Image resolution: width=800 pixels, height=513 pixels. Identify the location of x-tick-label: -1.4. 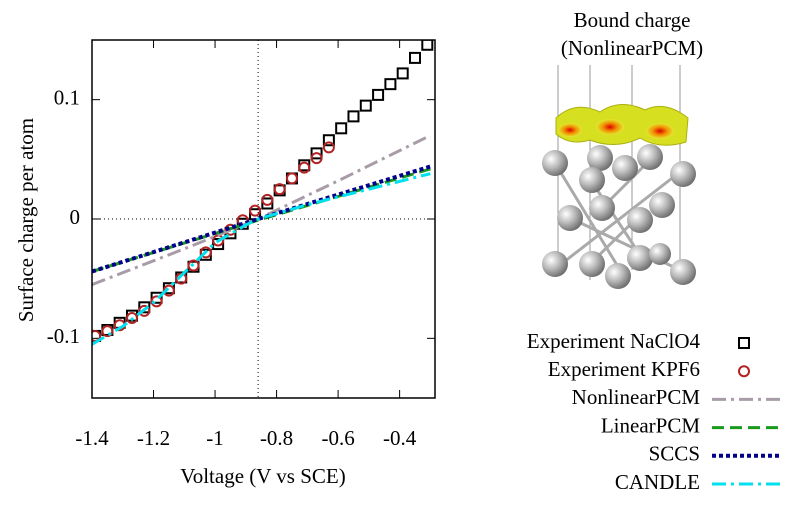
(92, 438).